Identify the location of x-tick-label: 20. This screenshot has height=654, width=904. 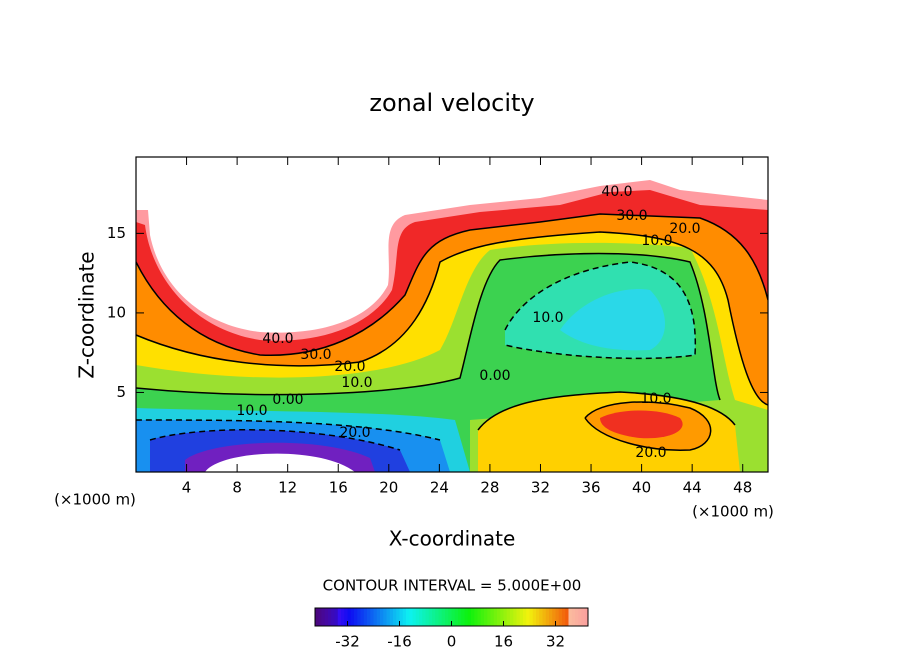
(388, 488).